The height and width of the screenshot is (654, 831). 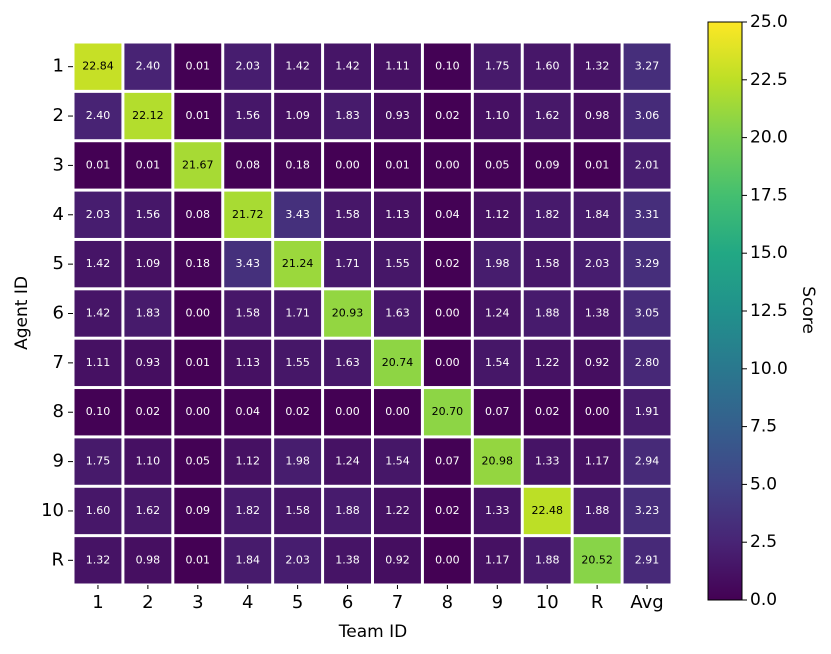 I want to click on cell-label: 1.63, so click(x=347, y=362).